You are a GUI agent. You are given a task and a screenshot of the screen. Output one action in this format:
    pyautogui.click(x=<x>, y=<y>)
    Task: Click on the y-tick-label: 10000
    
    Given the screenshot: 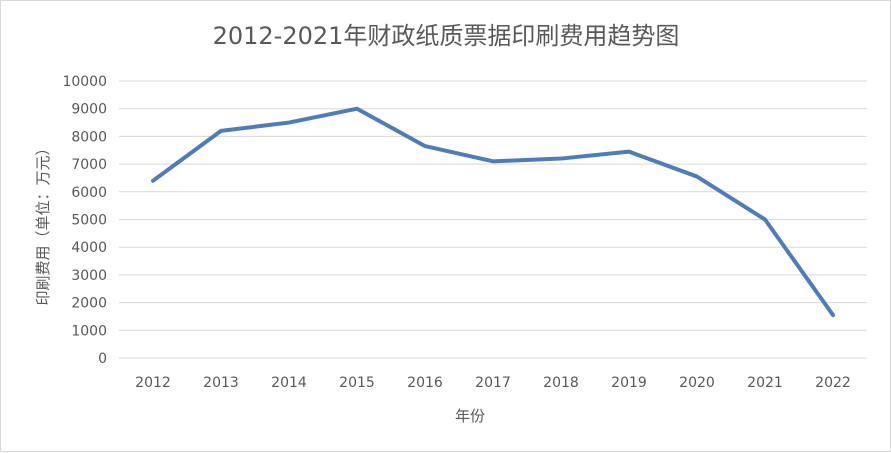 What is the action you would take?
    pyautogui.click(x=84, y=82)
    